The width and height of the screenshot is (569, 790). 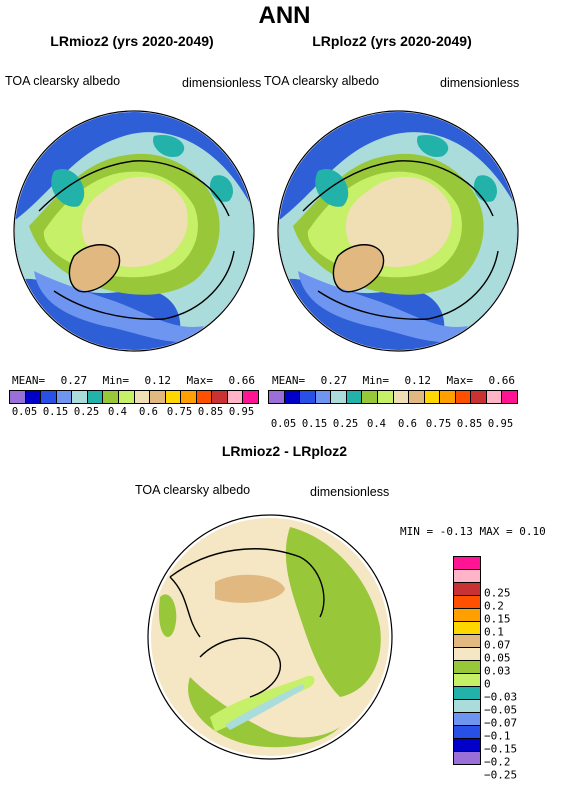 What do you see at coordinates (497, 671) in the screenshot?
I see `colorbar-tick-label: 0.03` at bounding box center [497, 671].